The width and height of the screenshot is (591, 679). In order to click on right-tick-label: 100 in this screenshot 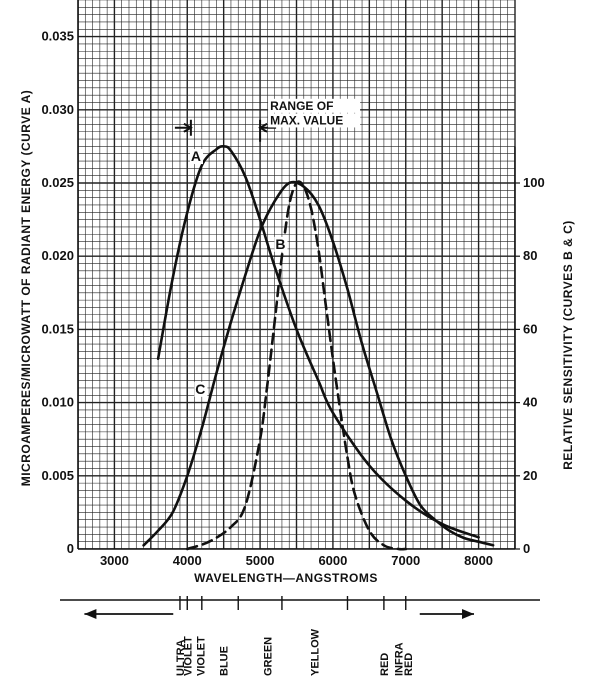, I will do `click(534, 182)`.